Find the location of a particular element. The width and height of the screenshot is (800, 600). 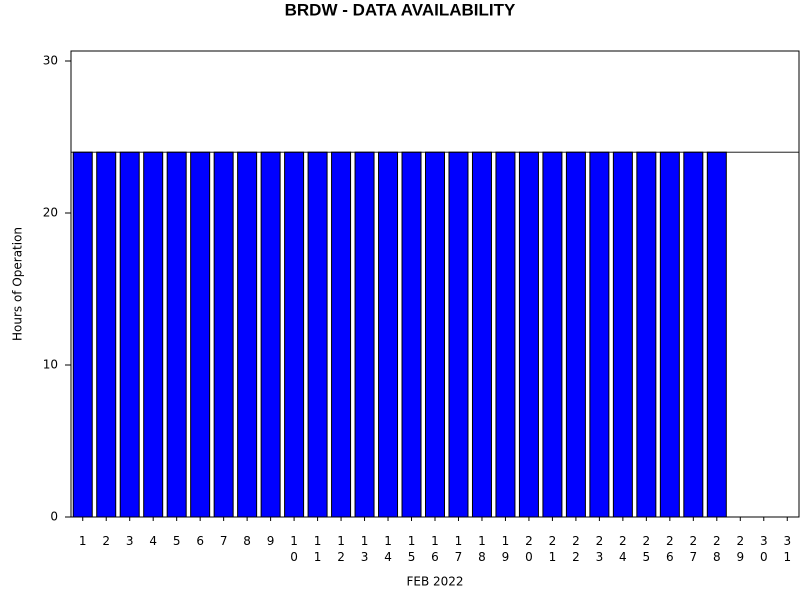

y-axis-label: Hours of Operation is located at coordinates (18, 284).